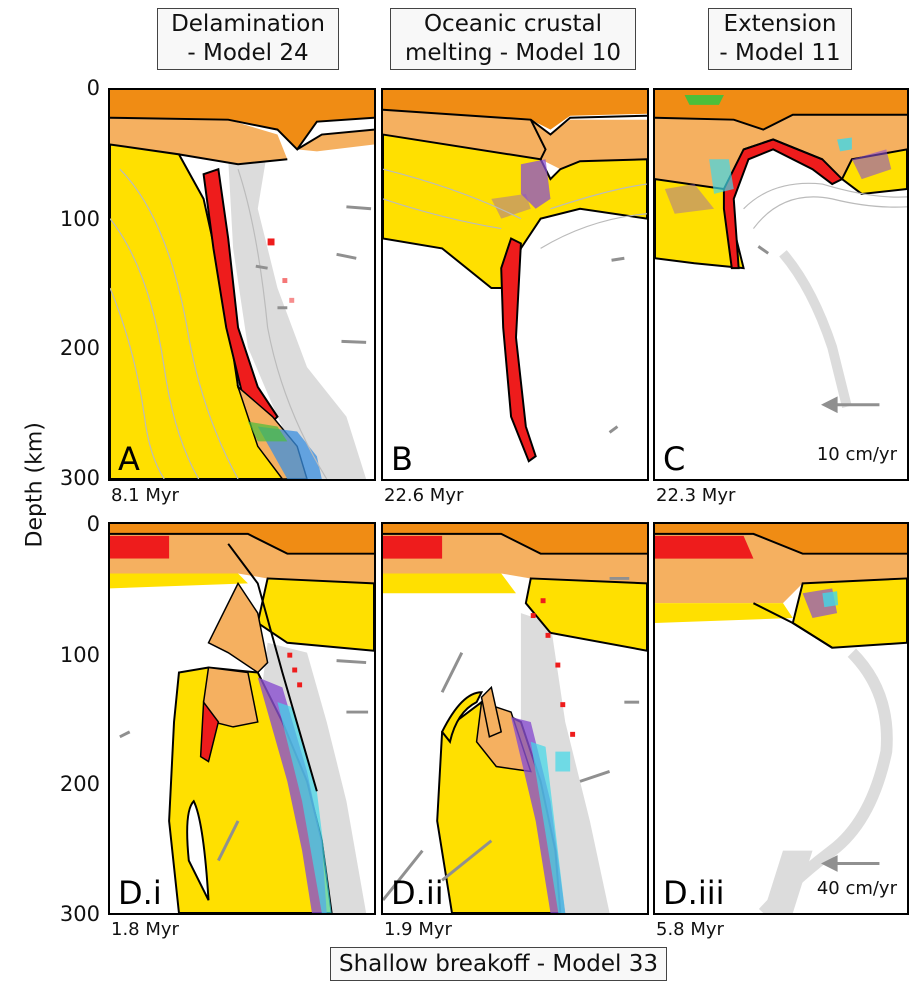  I want to click on tick-top-300: 300, so click(79, 478).